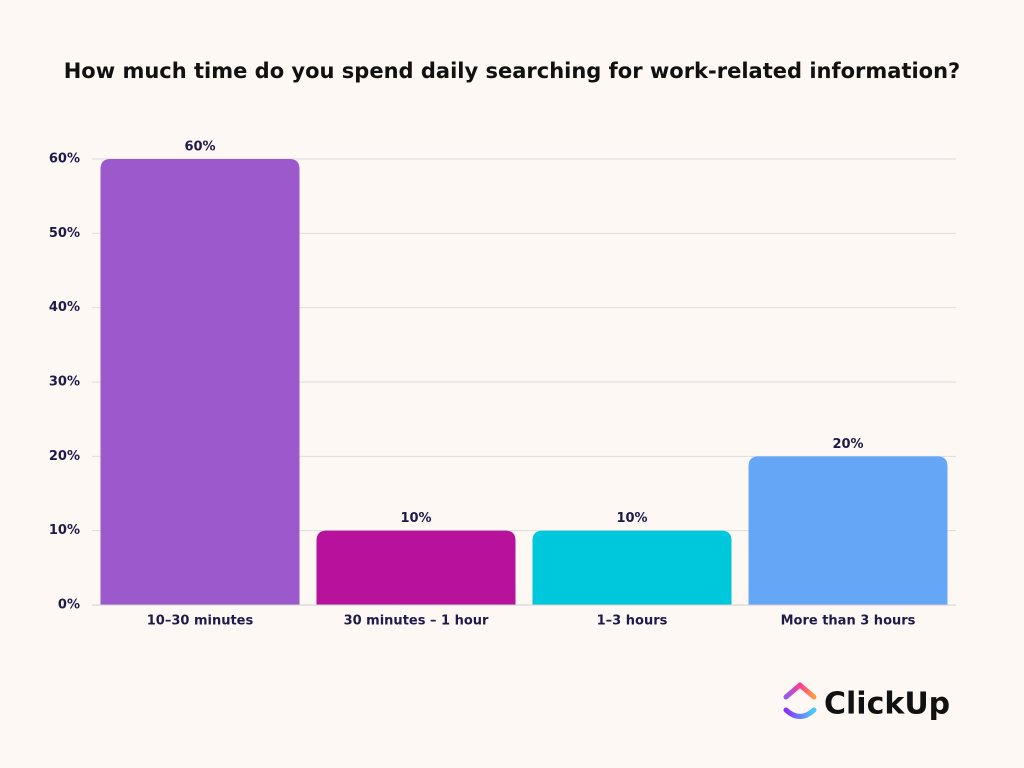 This screenshot has width=1024, height=768. I want to click on logo-icon-bottom, so click(800, 713).